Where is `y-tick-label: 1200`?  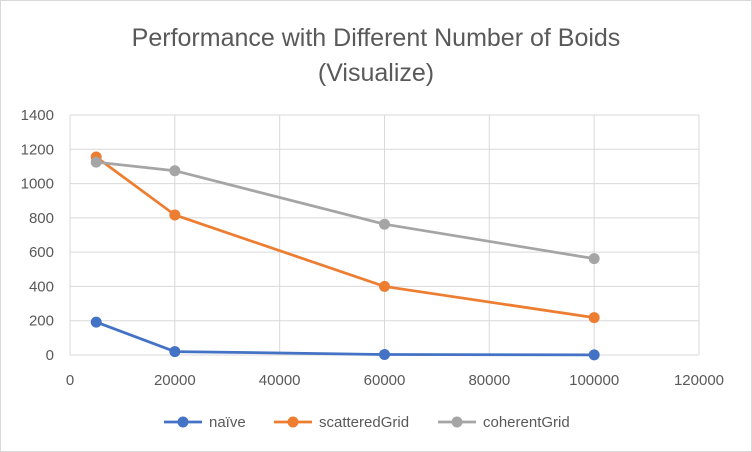 y-tick-label: 1200 is located at coordinates (37, 149).